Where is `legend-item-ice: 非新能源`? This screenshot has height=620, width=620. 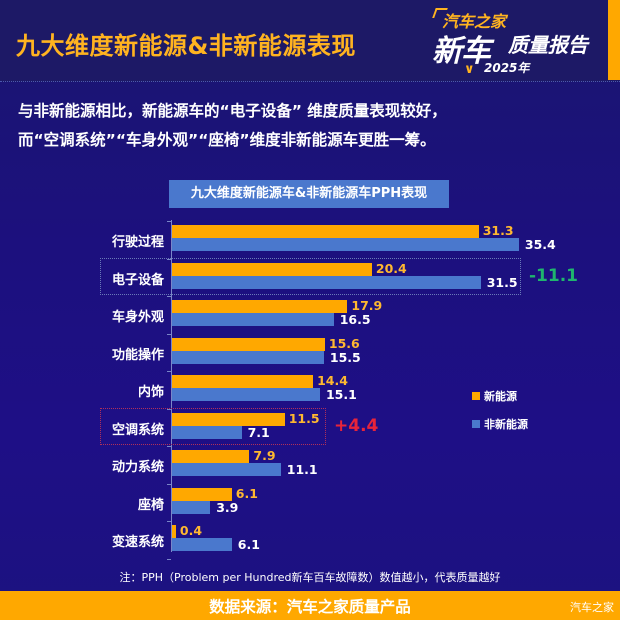 legend-item-ice: 非新能源 is located at coordinates (500, 424).